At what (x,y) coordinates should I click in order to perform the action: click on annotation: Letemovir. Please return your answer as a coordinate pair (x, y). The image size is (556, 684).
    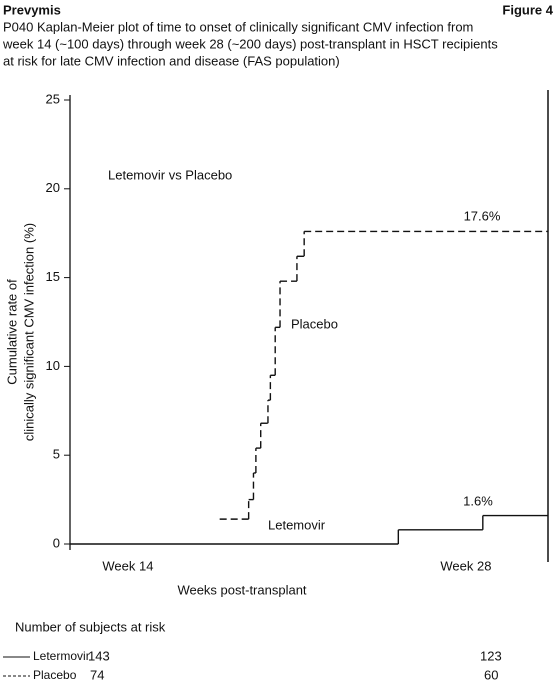
    Looking at the image, I should click on (297, 524).